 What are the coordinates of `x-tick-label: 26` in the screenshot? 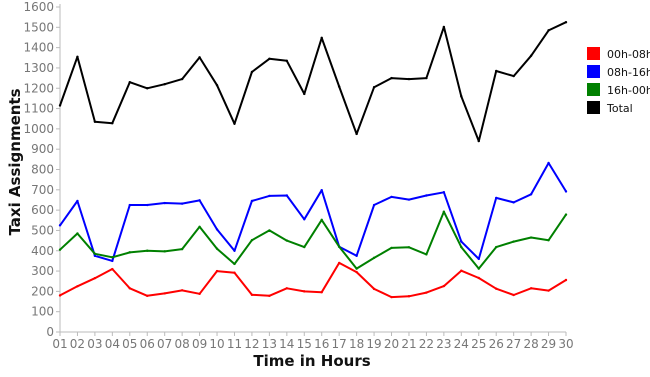 It's located at (496, 344).